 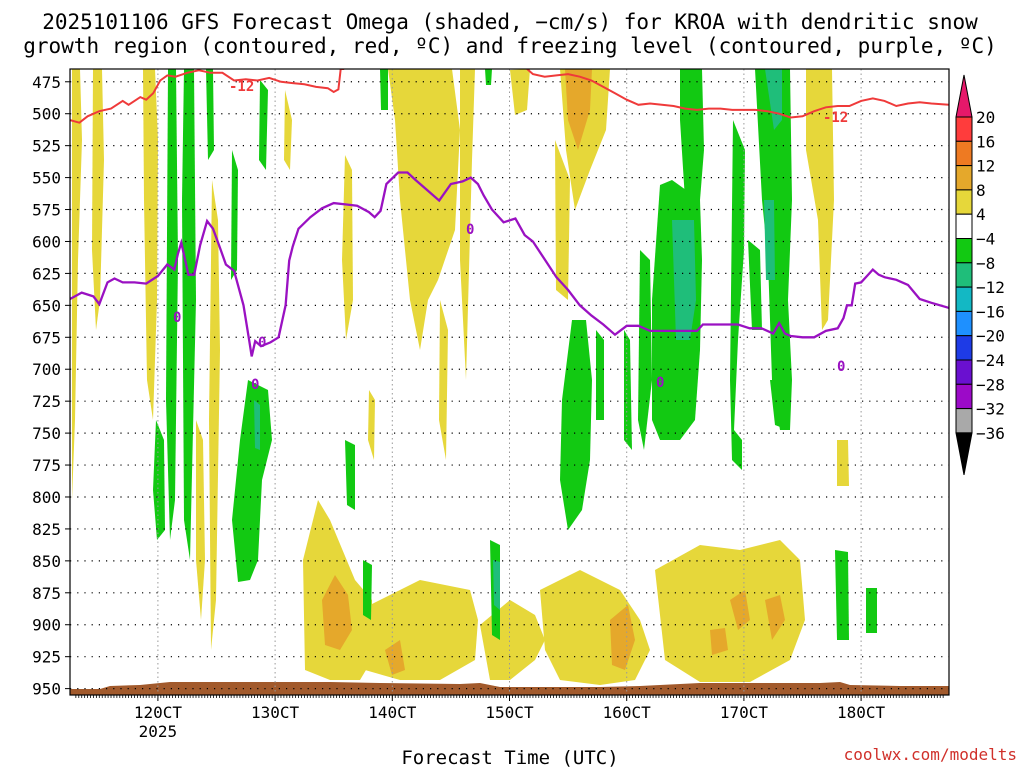 I want to click on y-tick-label: 475, so click(x=46, y=82).